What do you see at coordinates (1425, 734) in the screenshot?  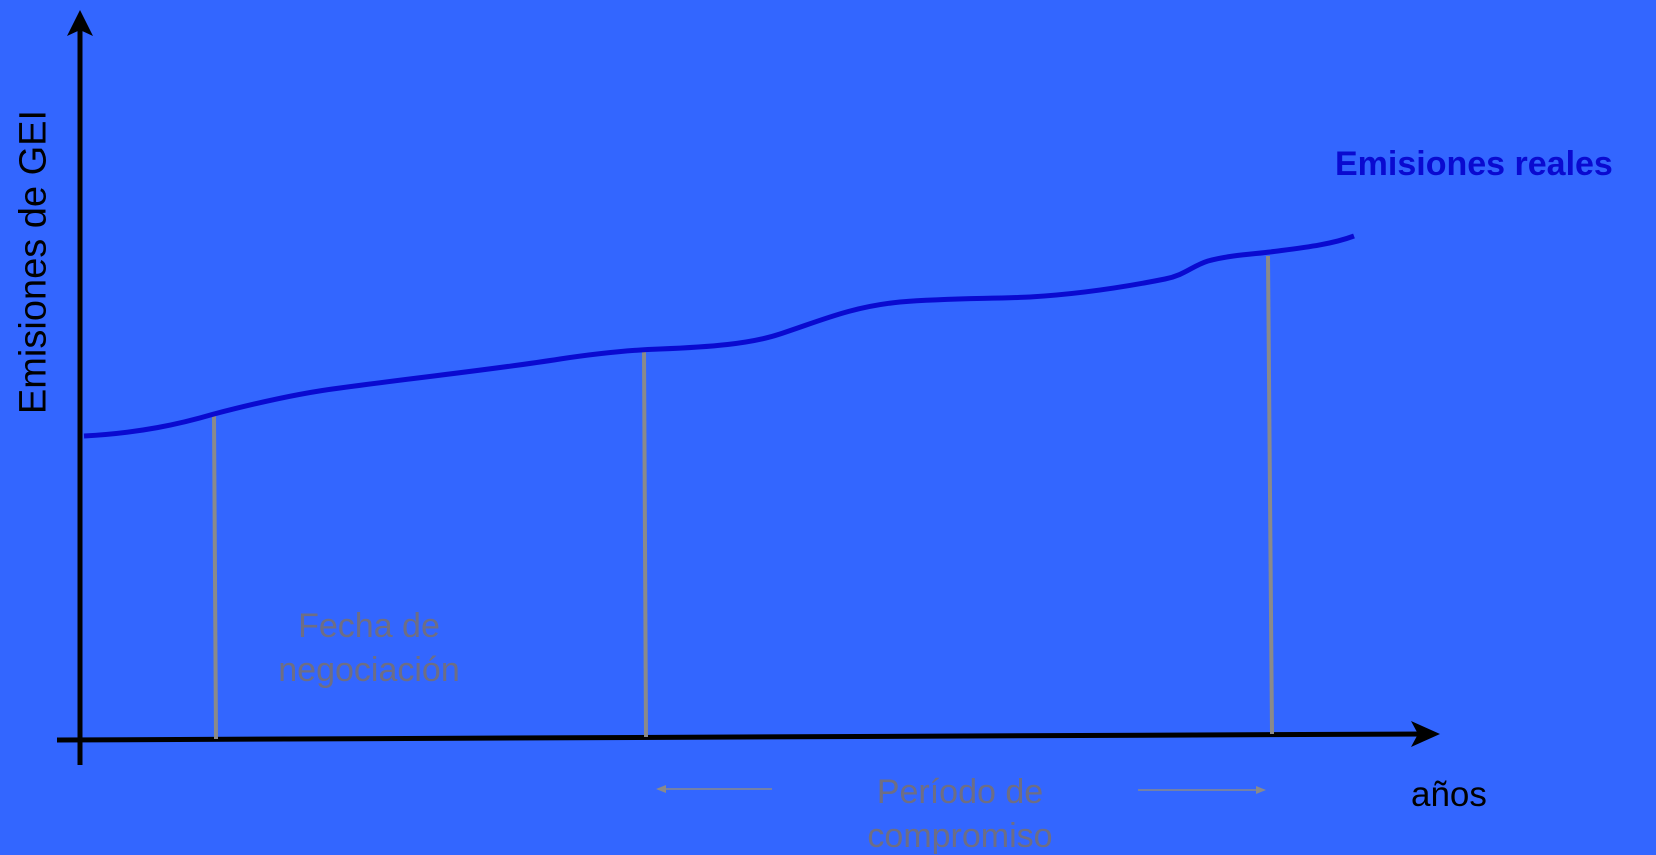 I see `x-axis-arrowhead` at bounding box center [1425, 734].